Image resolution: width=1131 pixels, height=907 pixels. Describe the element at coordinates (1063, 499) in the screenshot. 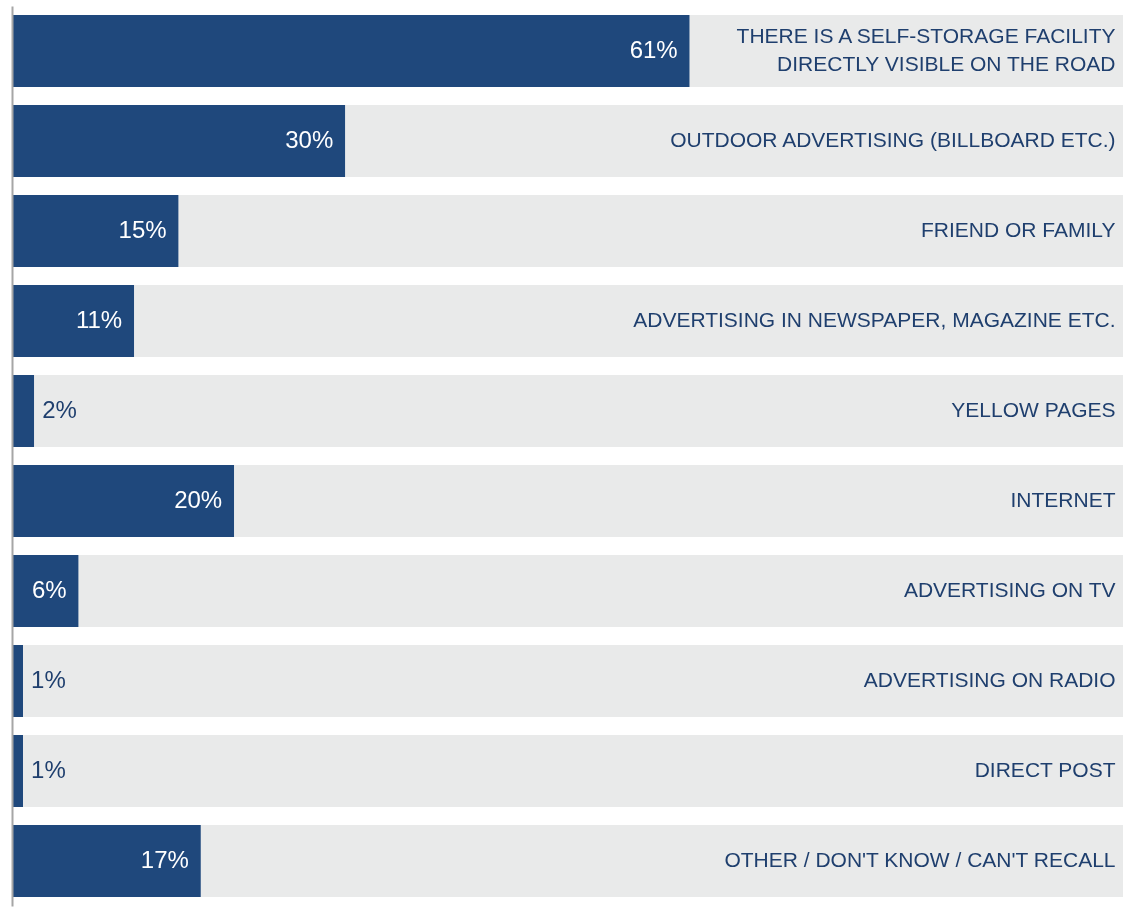

I see `y-tick-label: INTERNET` at that location.